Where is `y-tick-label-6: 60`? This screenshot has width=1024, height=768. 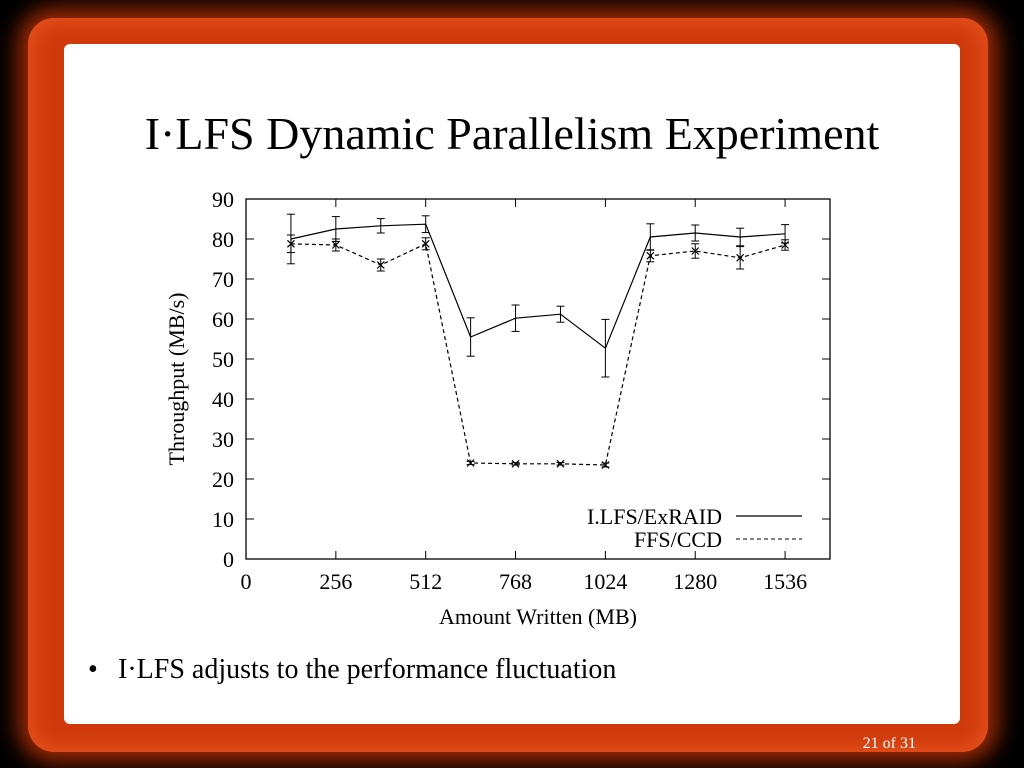
y-tick-label-6: 60 is located at coordinates (223, 319).